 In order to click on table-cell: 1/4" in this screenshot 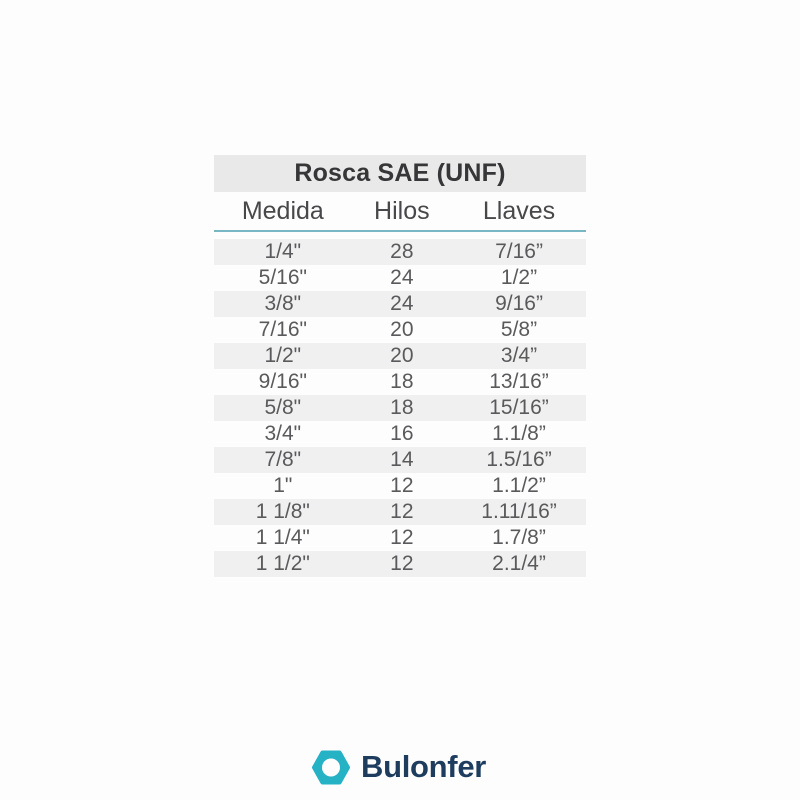, I will do `click(283, 251)`.